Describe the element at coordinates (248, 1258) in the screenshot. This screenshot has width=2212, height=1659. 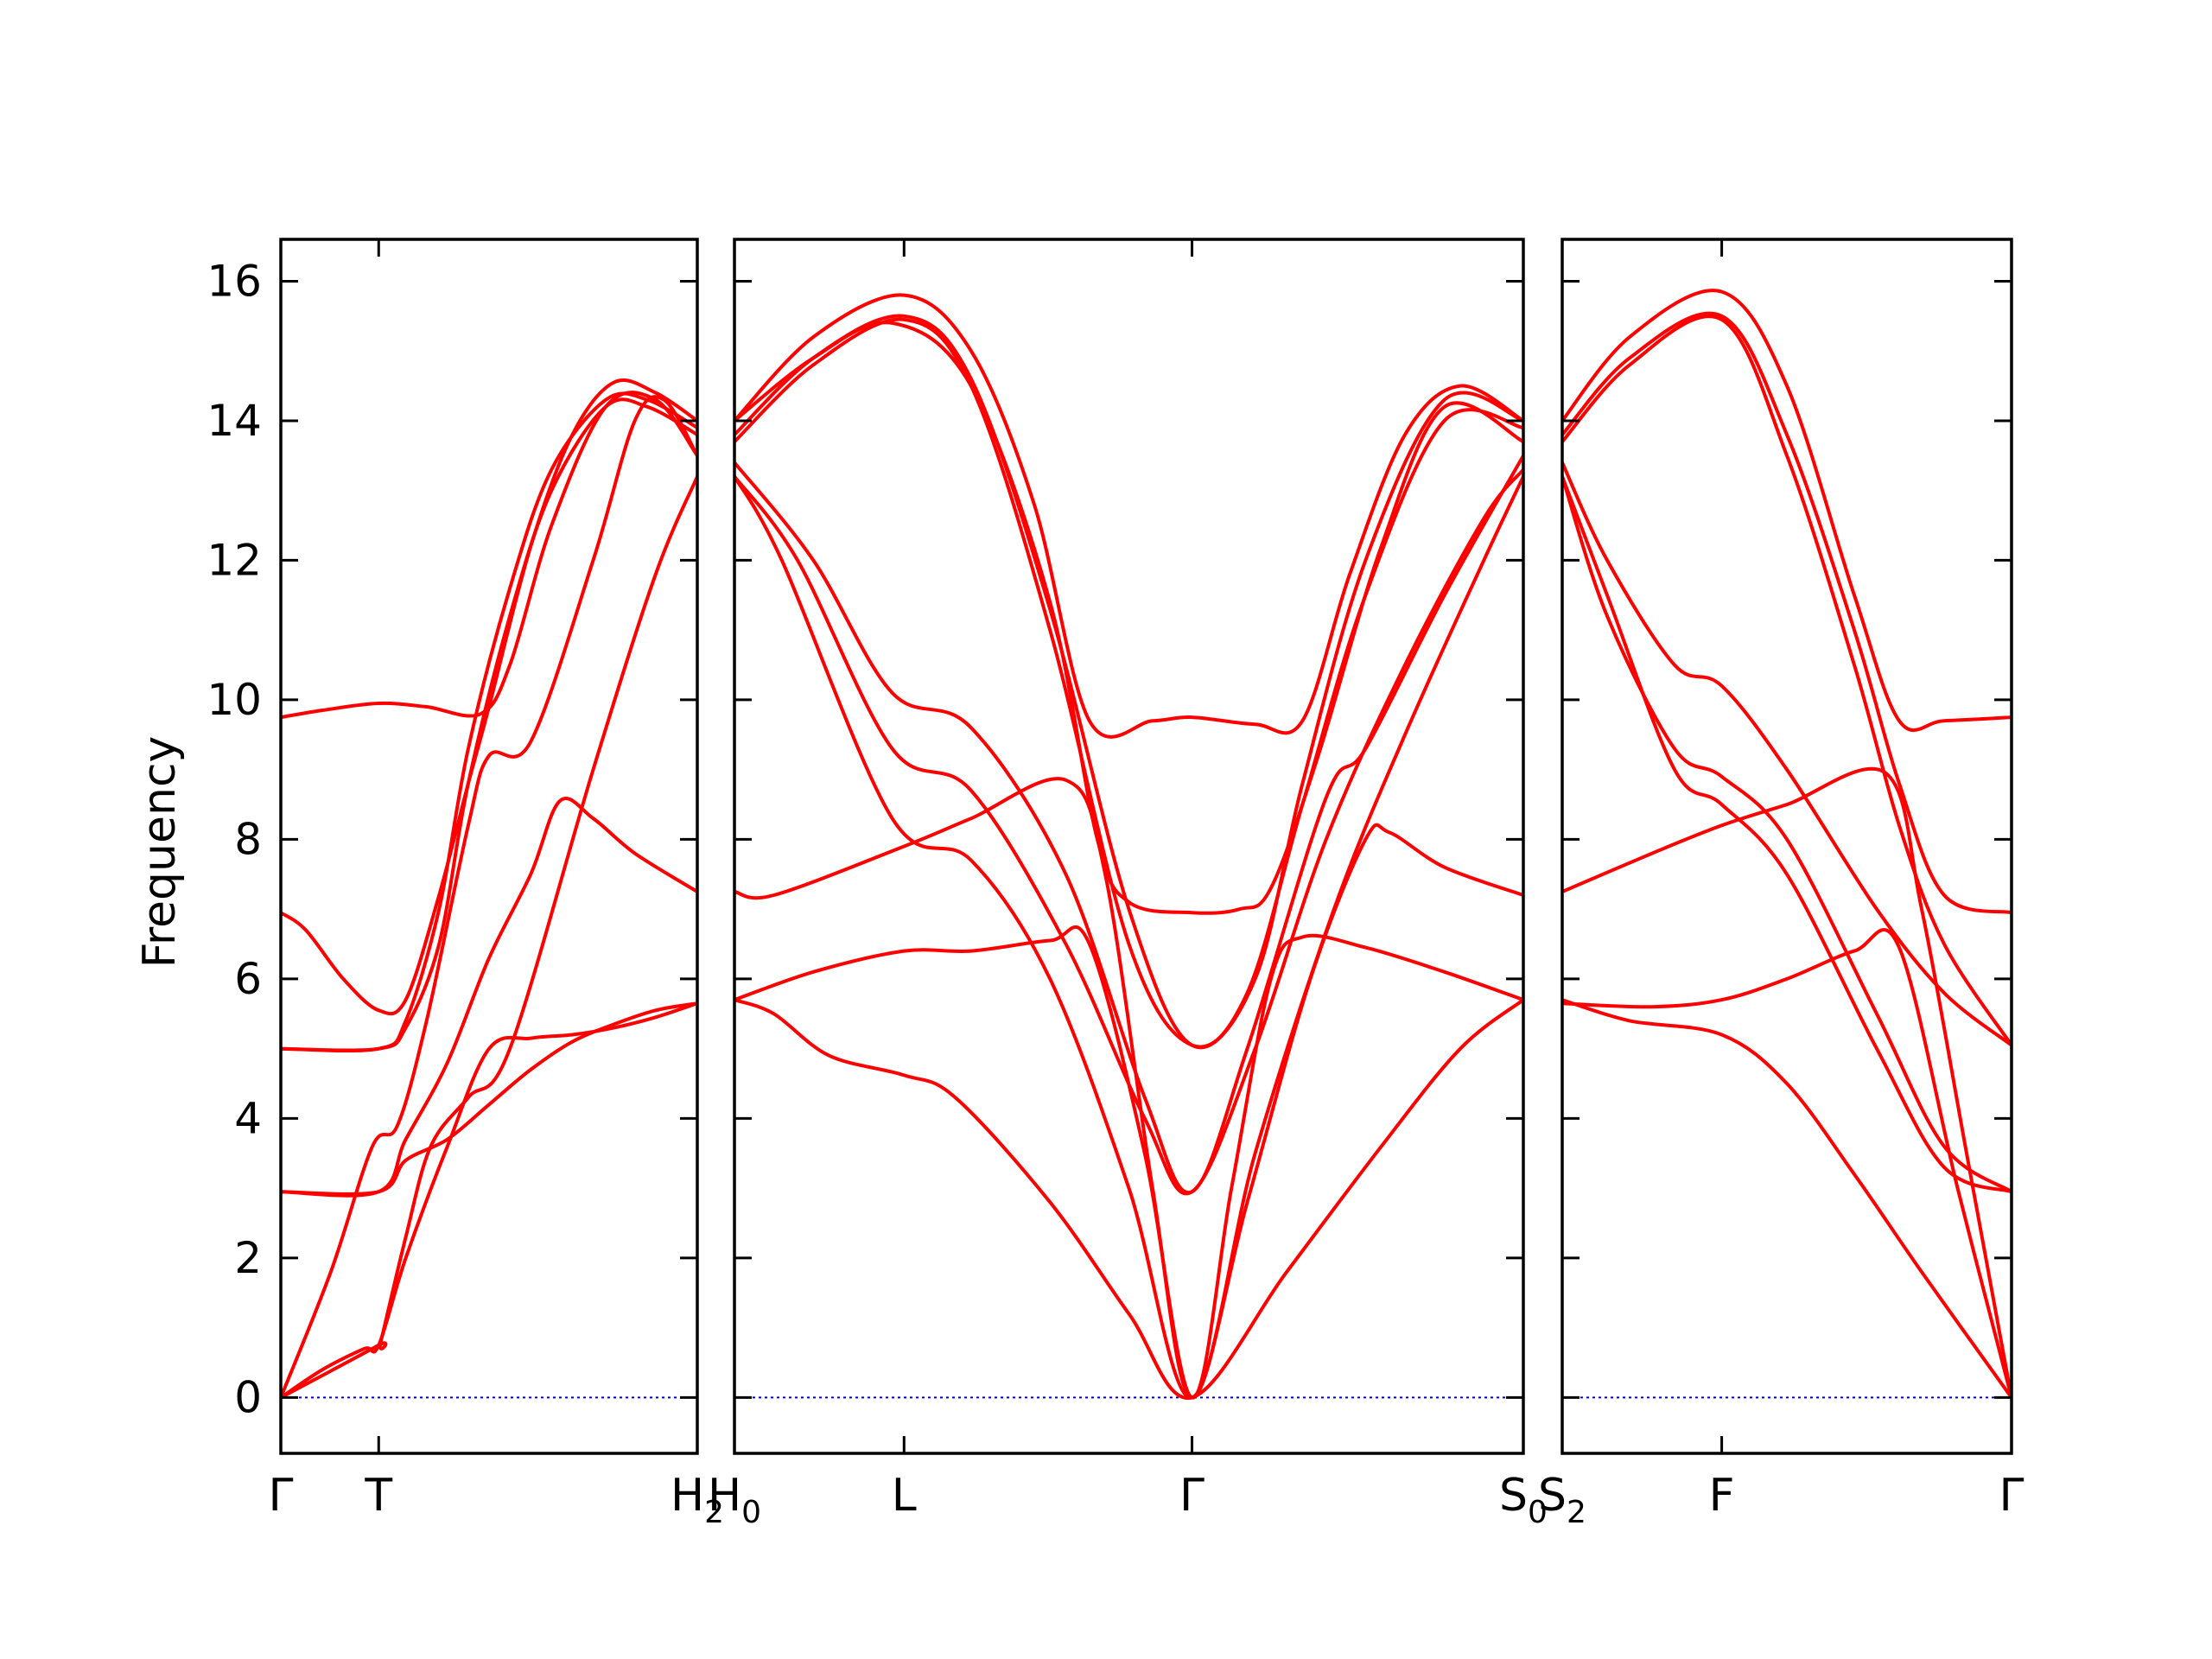
I see `y-tick-label: 2` at that location.